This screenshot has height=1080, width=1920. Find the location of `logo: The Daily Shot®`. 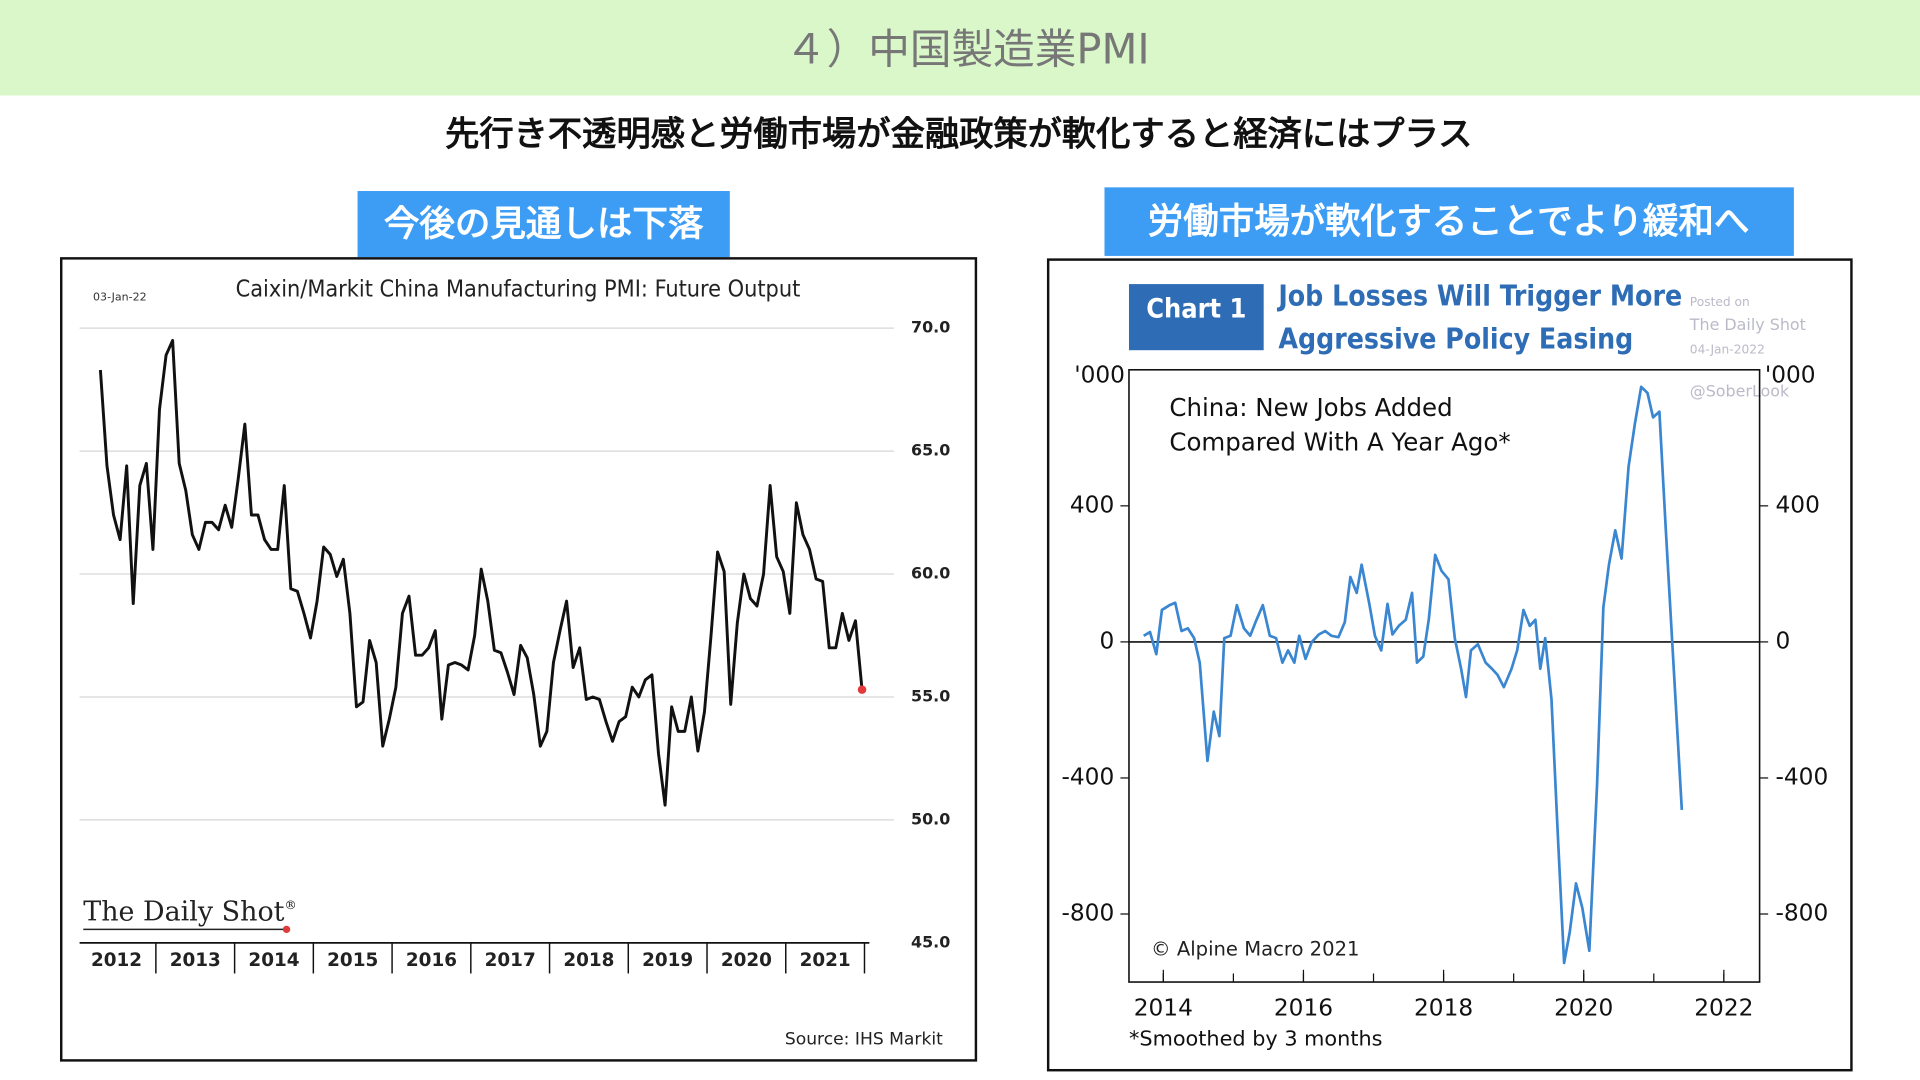

logo: The Daily Shot® is located at coordinates (189, 911).